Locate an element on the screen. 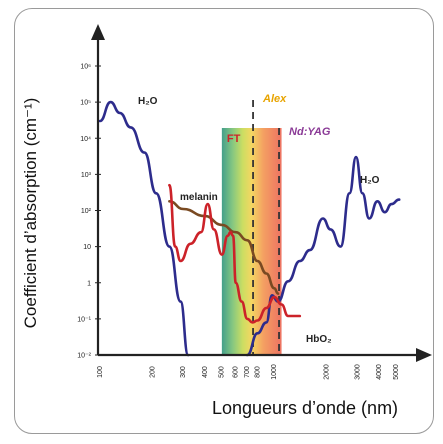  x-tick-label: 4000 is located at coordinates (379, 372).